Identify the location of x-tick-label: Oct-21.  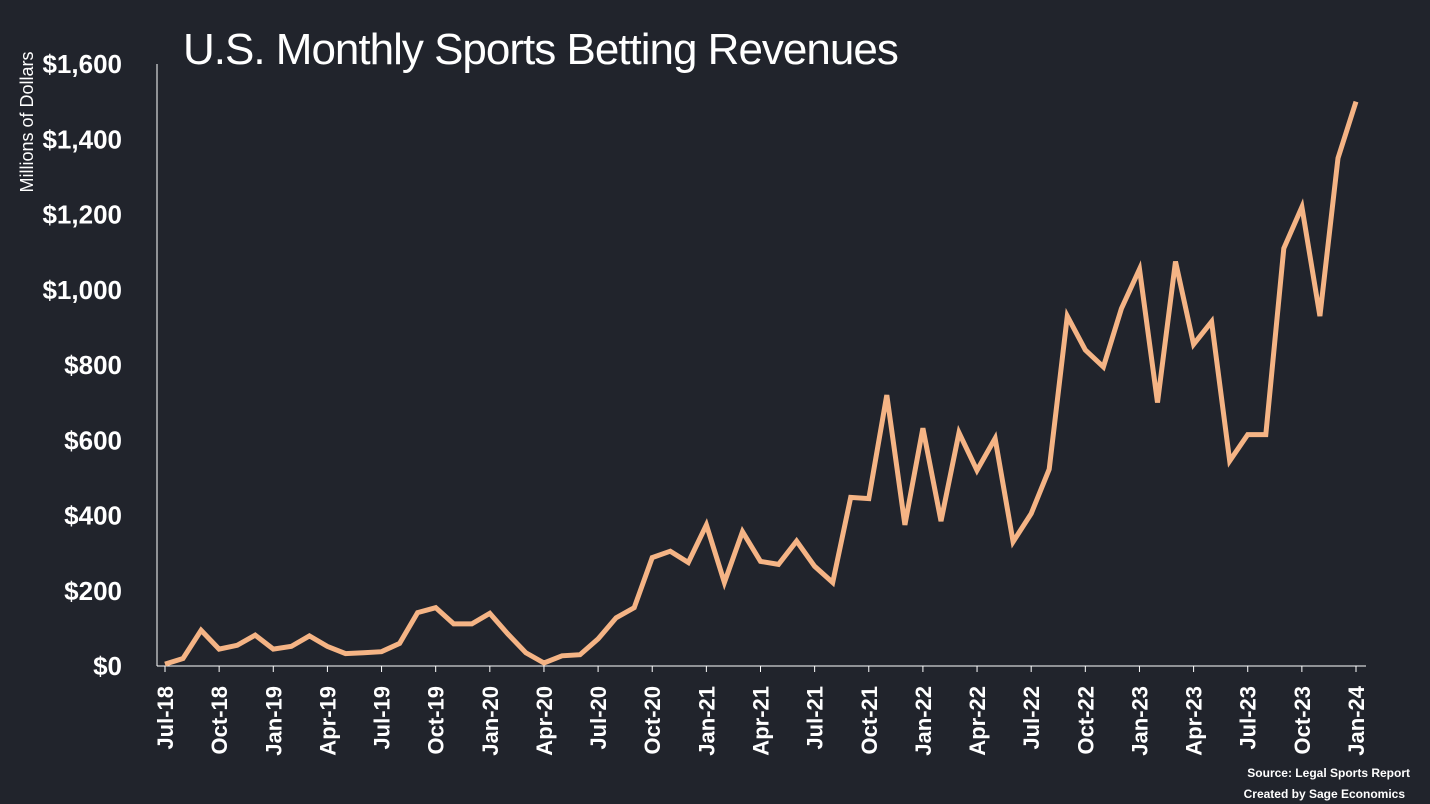
(869, 720).